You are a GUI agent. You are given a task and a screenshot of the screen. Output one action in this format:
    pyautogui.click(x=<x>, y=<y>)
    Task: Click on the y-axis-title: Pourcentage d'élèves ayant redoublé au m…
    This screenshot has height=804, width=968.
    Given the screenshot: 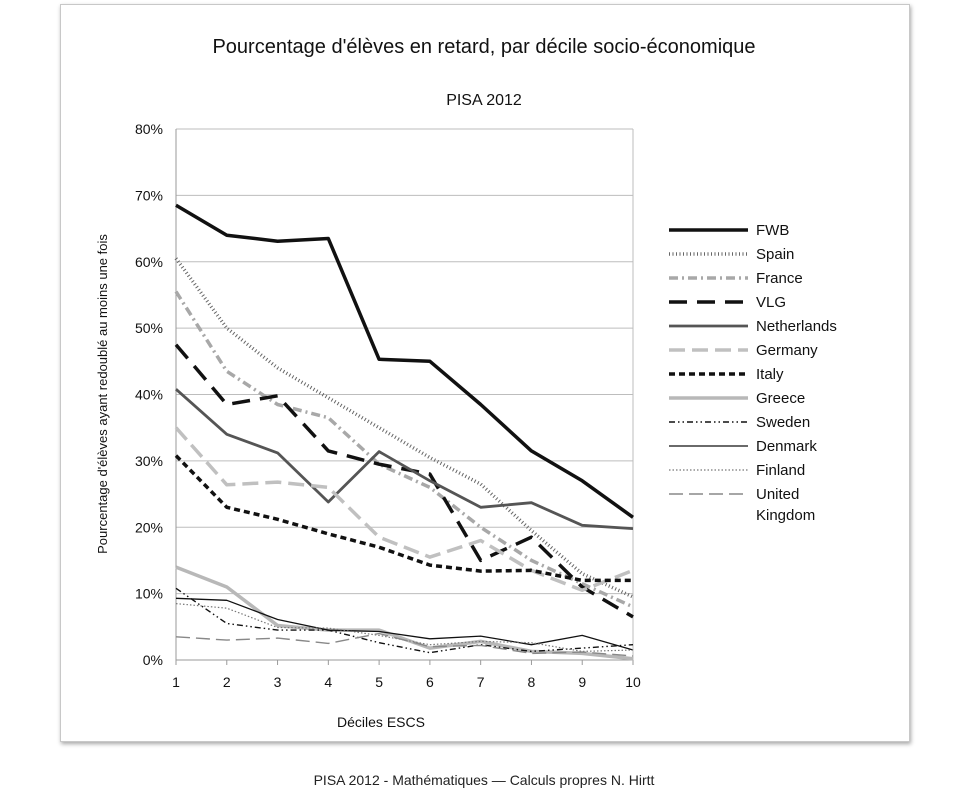 What is the action you would take?
    pyautogui.click(x=102, y=394)
    